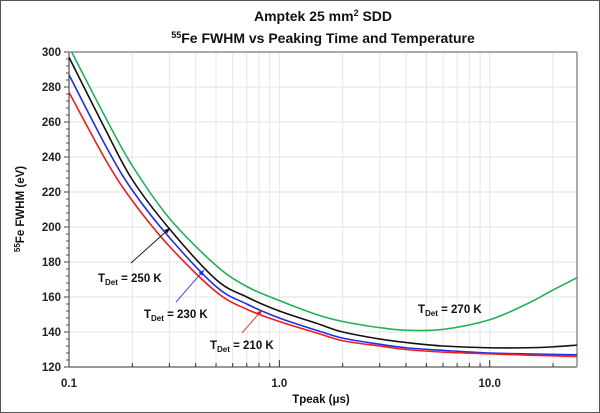  What do you see at coordinates (450, 311) in the screenshot?
I see `annotation-label: TDet = 270 K` at bounding box center [450, 311].